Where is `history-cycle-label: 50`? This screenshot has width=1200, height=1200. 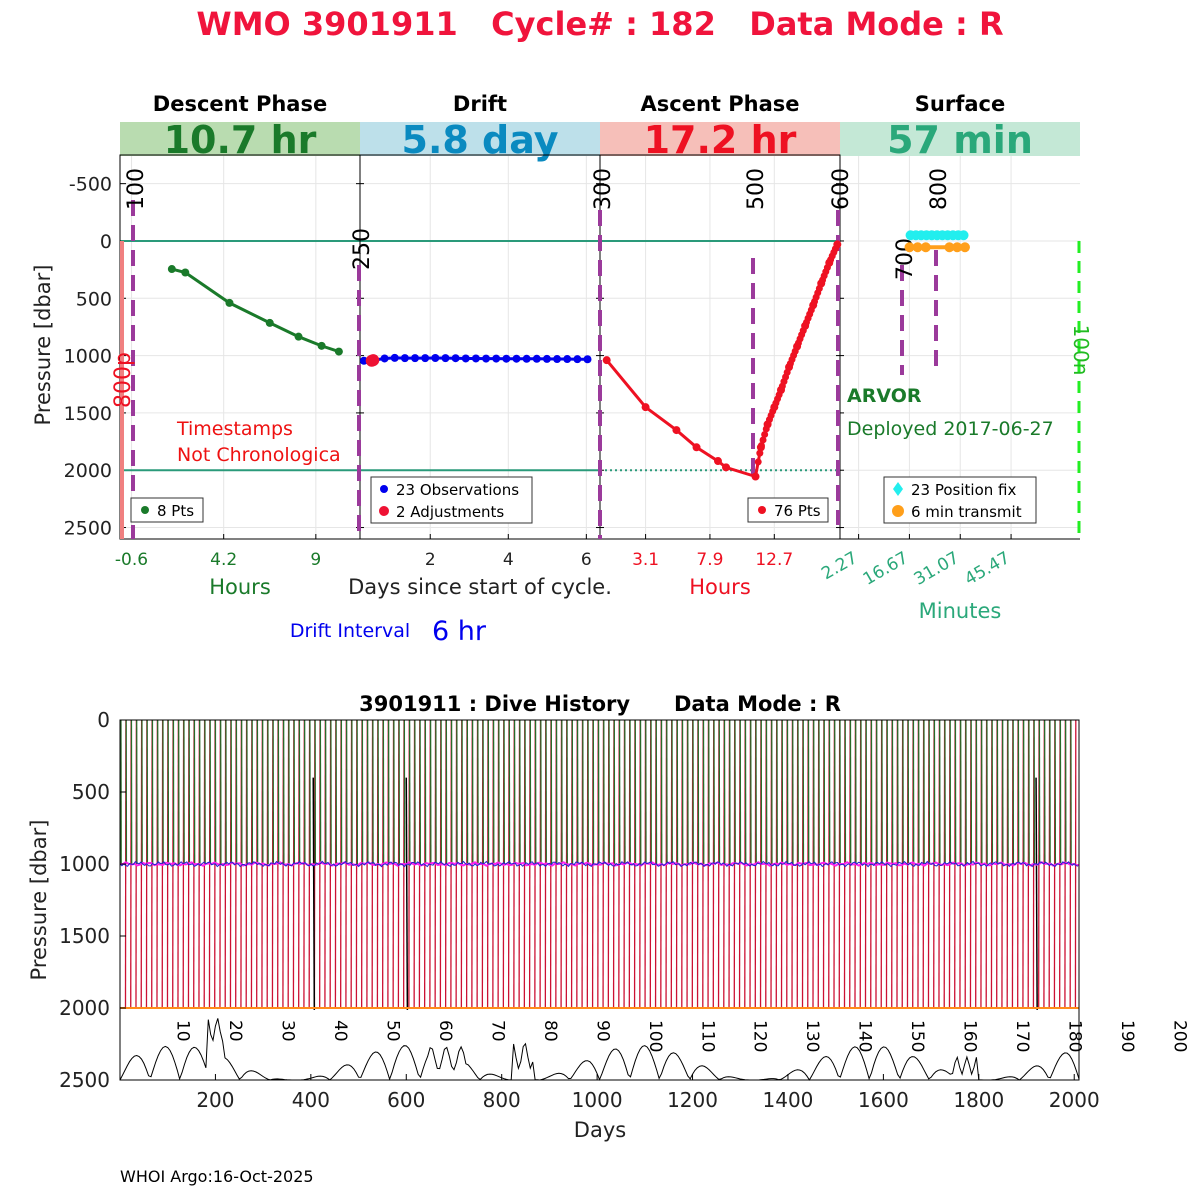 history-cycle-label: 50 is located at coordinates (392, 1031).